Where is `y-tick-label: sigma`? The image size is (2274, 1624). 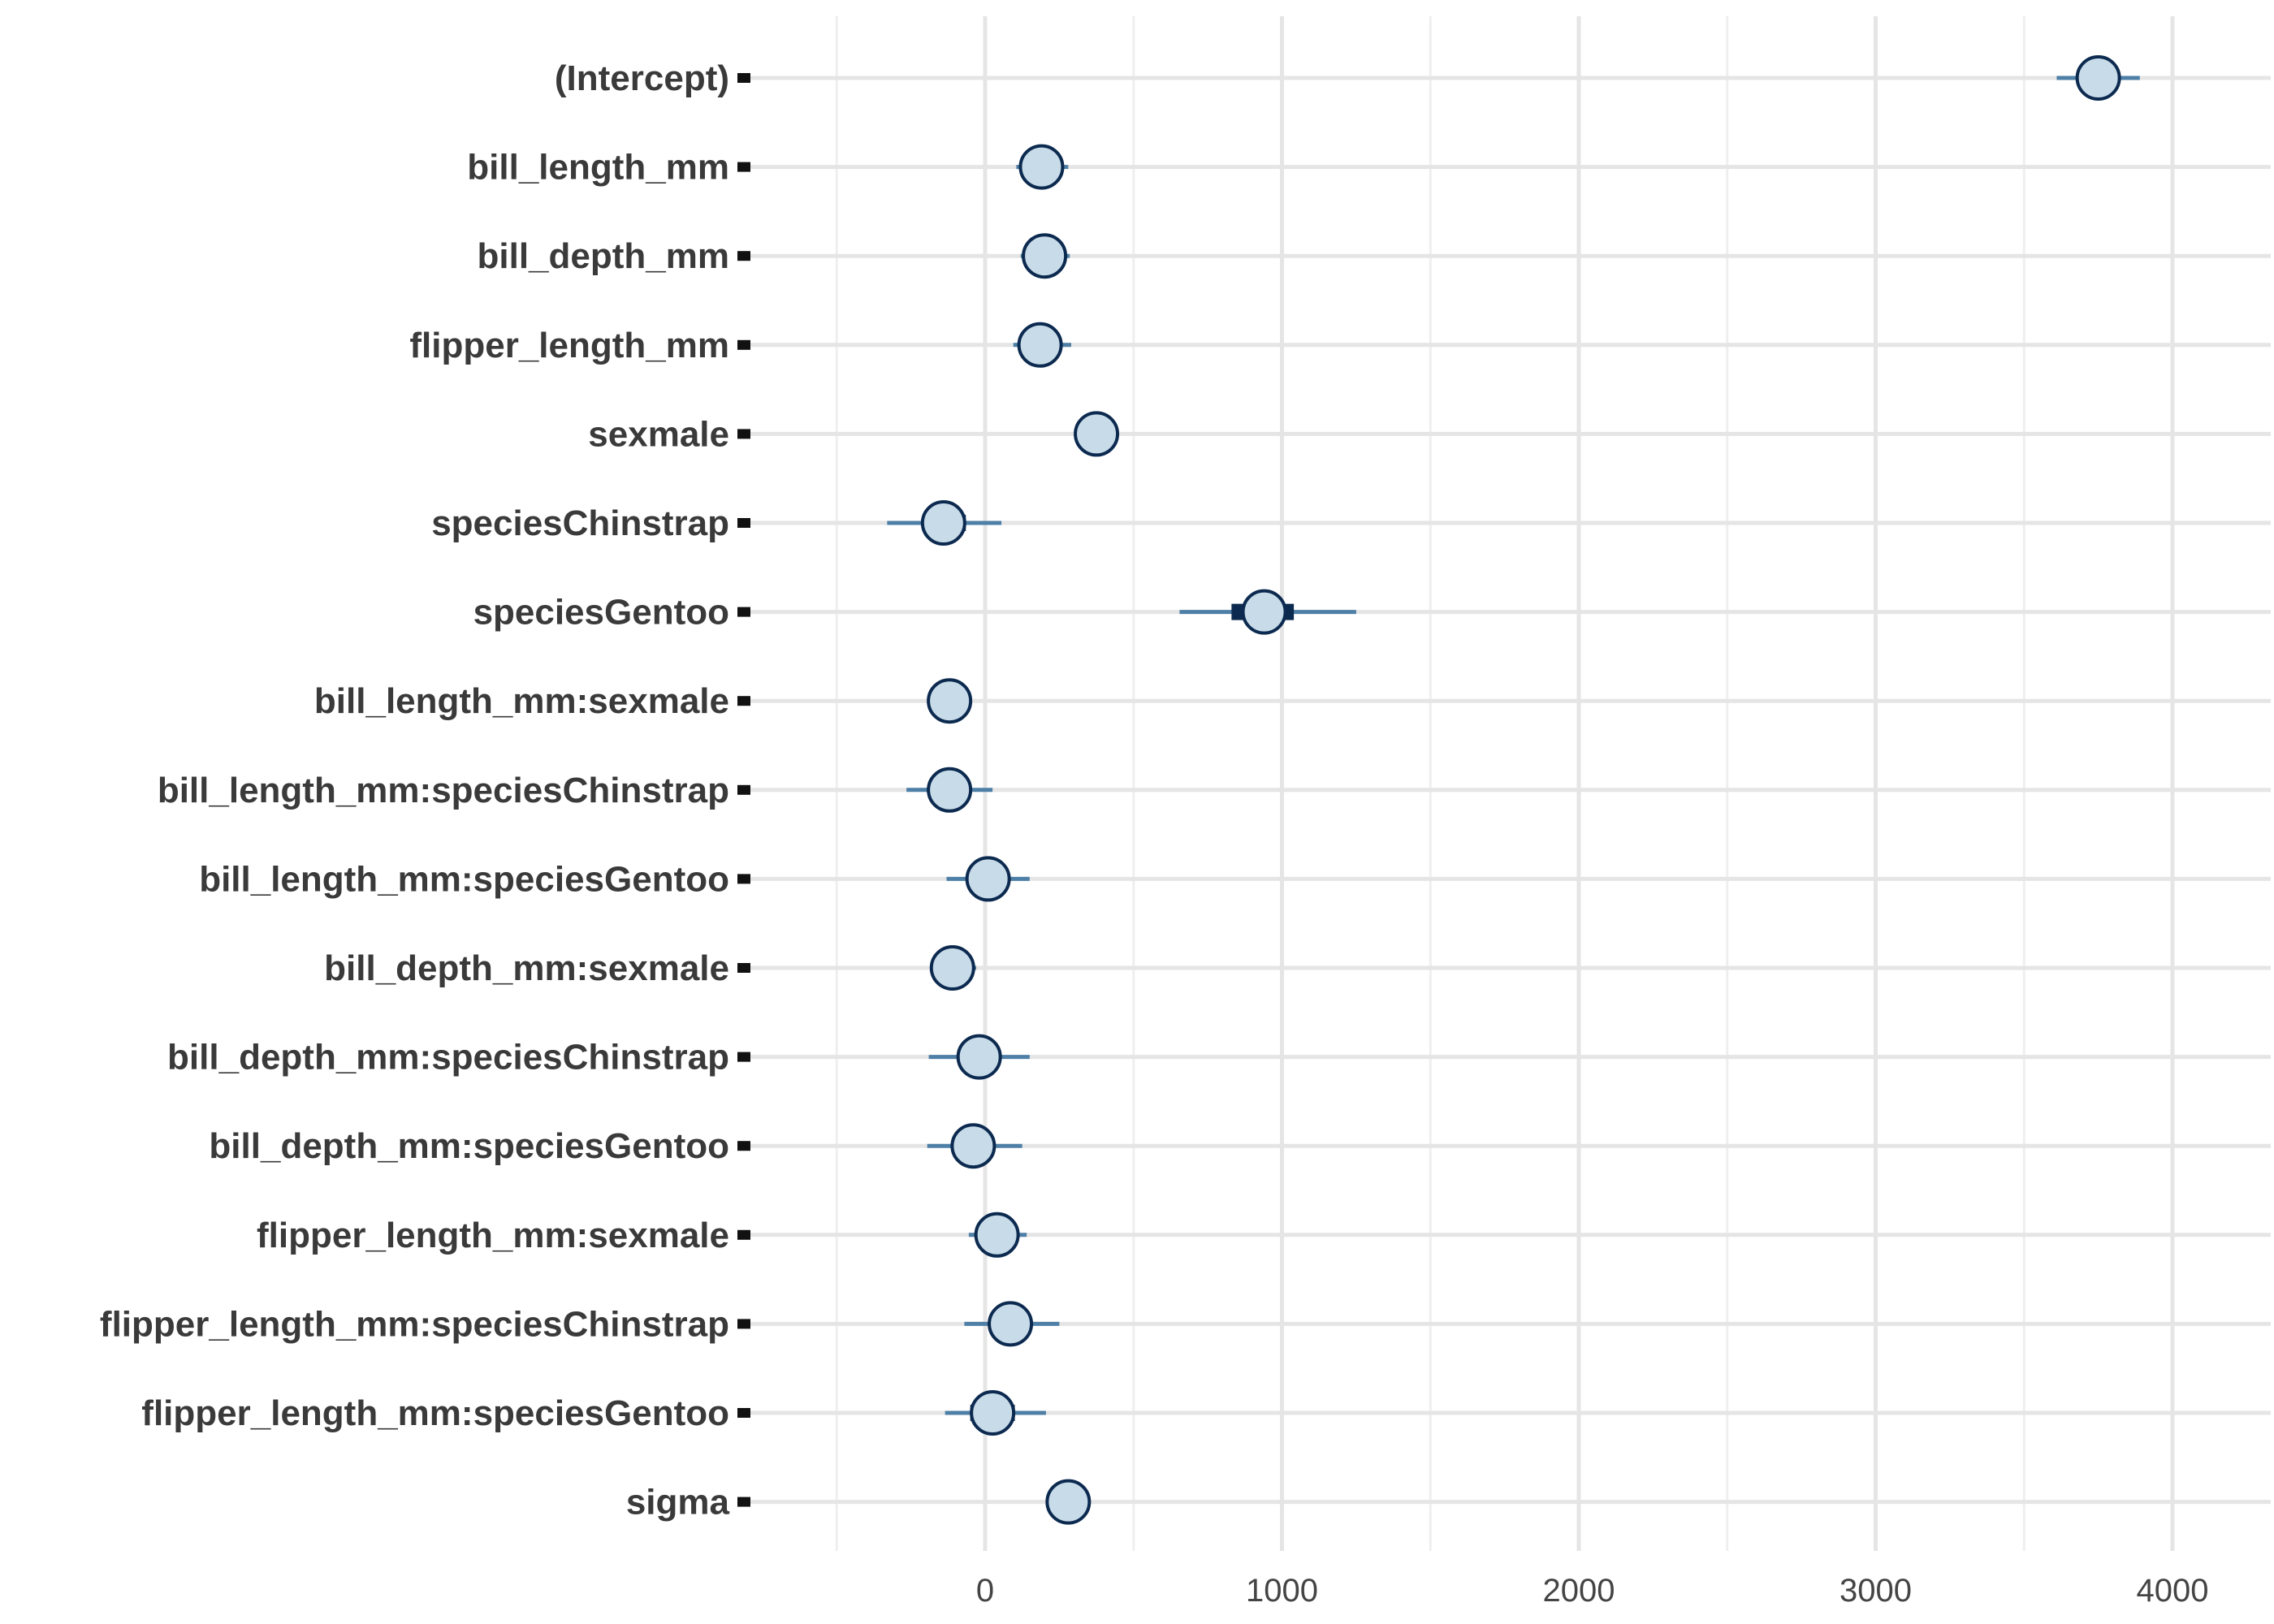
y-tick-label: sigma is located at coordinates (678, 1502).